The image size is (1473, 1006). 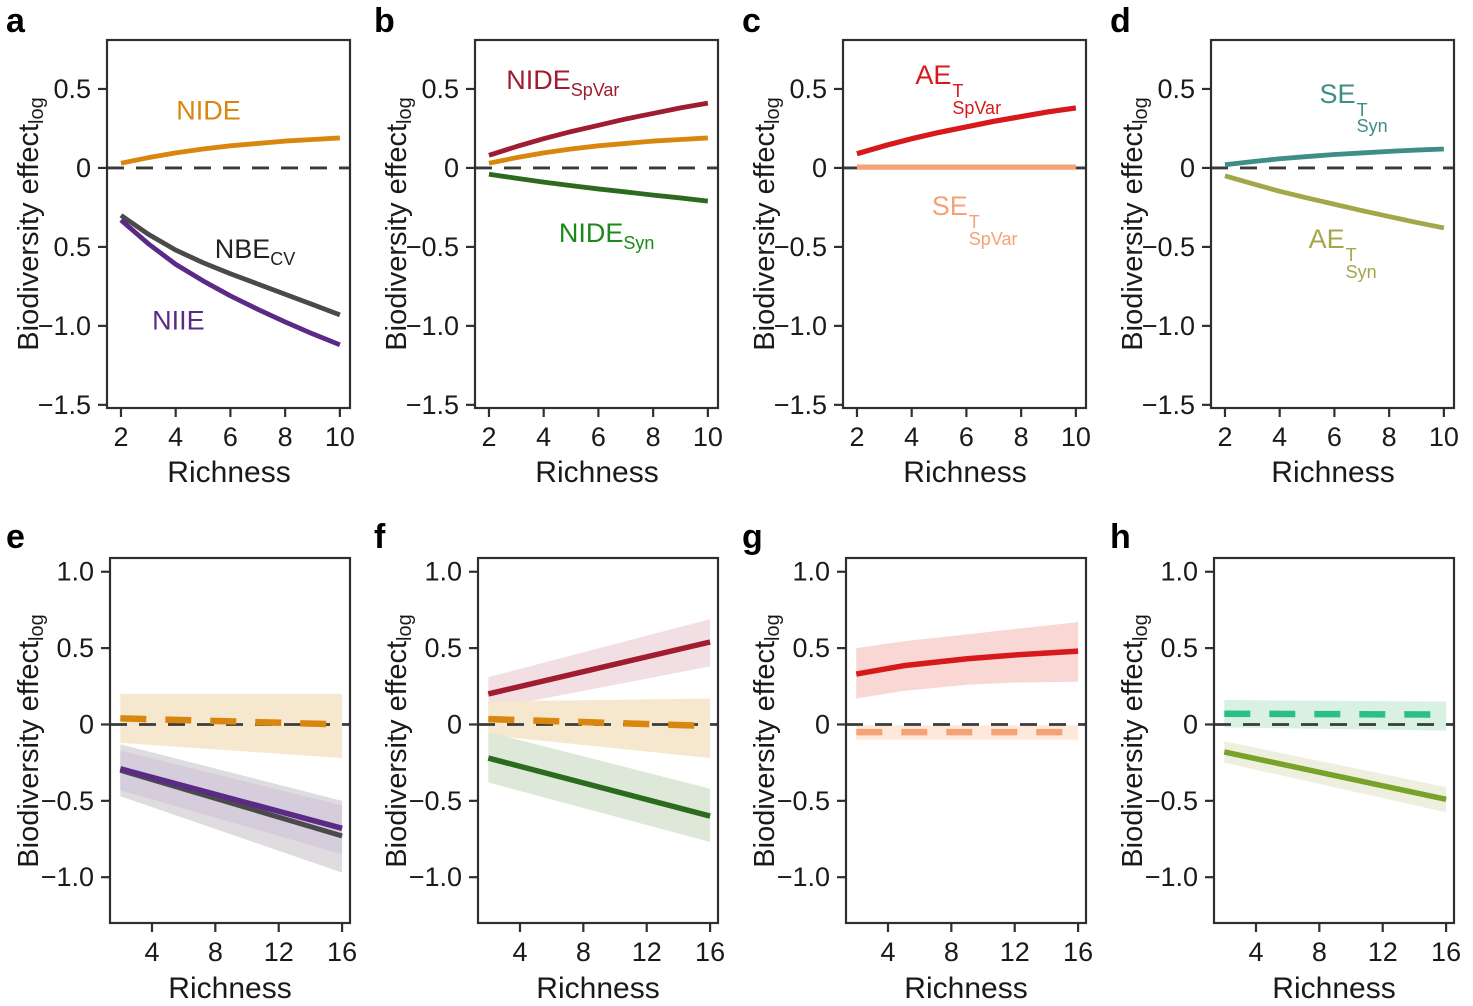 I want to click on plot-area-c: 2 4 6 8 10 0.5 0 −0.5 −1.0 −1.5, so click(x=932, y=245).